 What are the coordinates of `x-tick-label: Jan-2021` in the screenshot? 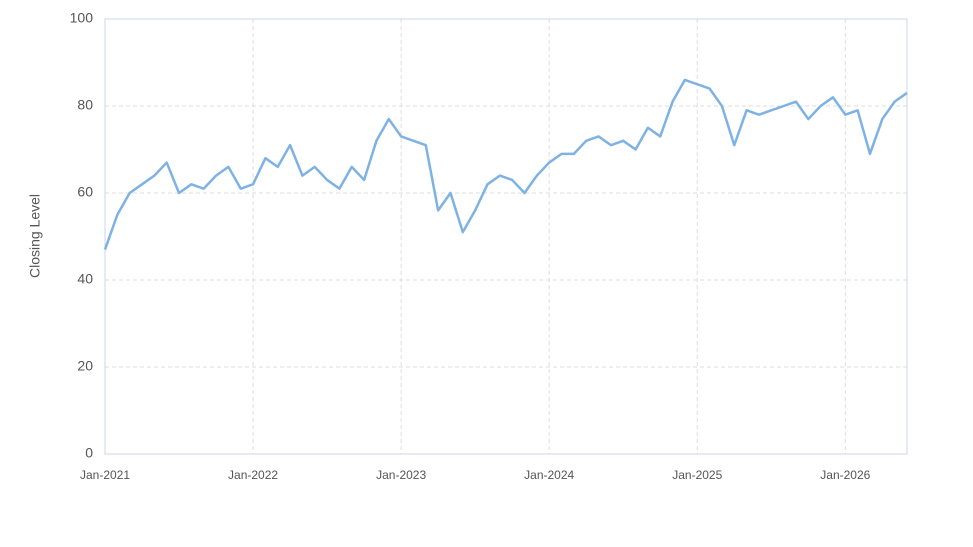 It's located at (105, 475).